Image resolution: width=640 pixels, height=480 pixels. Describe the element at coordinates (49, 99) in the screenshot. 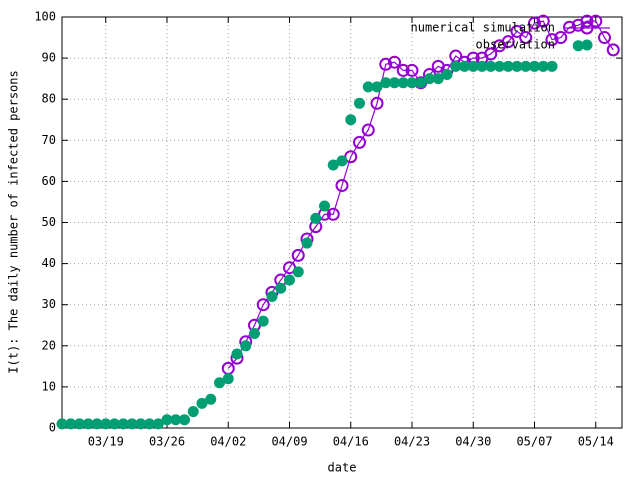

I see `y-tick-label: 80` at that location.